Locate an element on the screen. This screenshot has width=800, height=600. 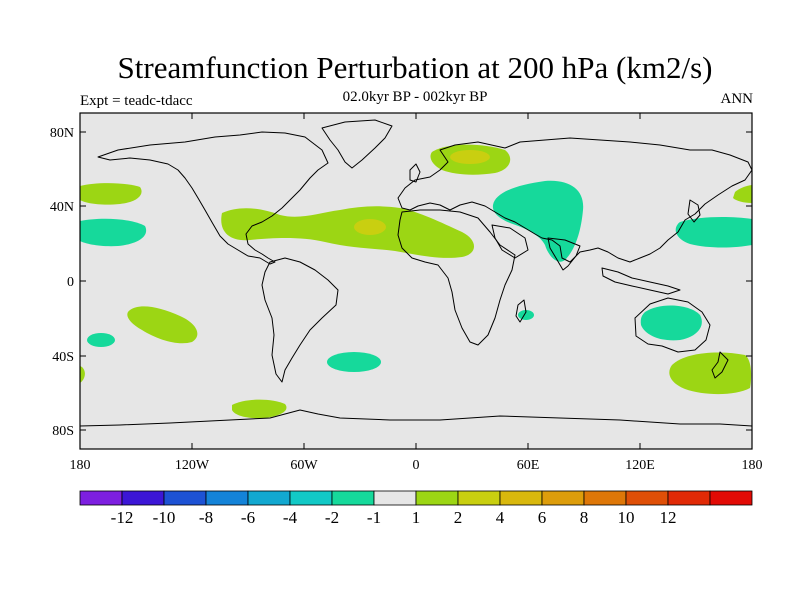
north-america-outline is located at coordinates (213, 198).